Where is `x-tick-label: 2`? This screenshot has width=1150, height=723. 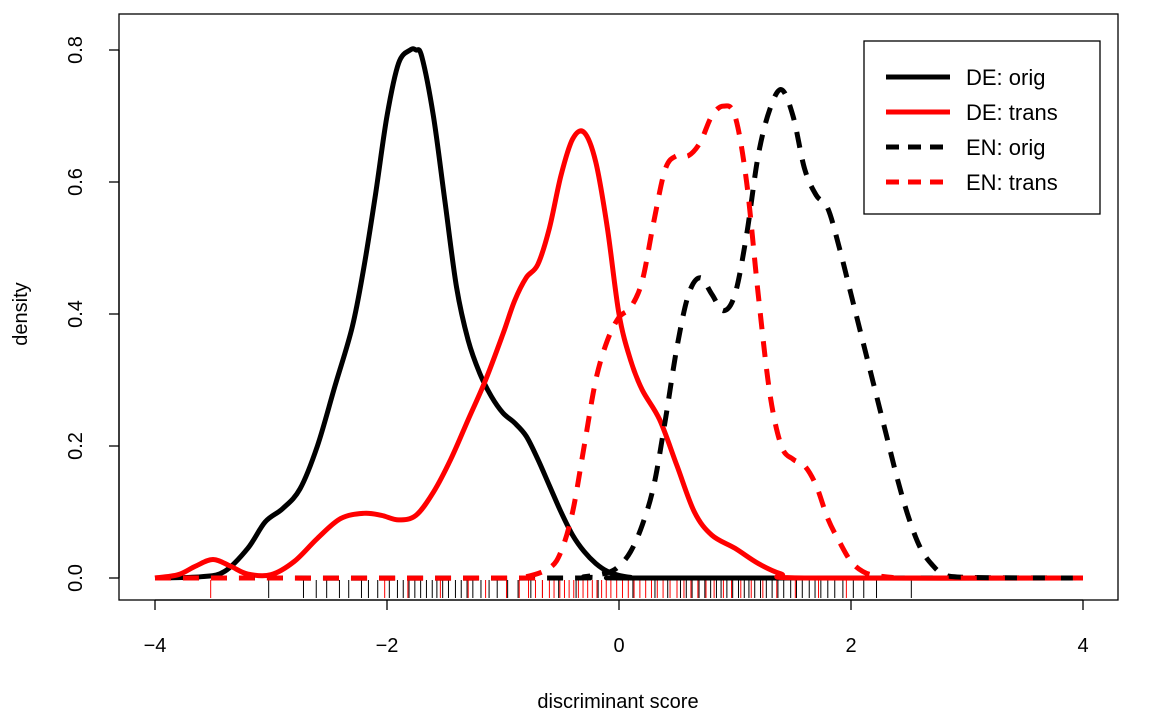 x-tick-label: 2 is located at coordinates (850, 646).